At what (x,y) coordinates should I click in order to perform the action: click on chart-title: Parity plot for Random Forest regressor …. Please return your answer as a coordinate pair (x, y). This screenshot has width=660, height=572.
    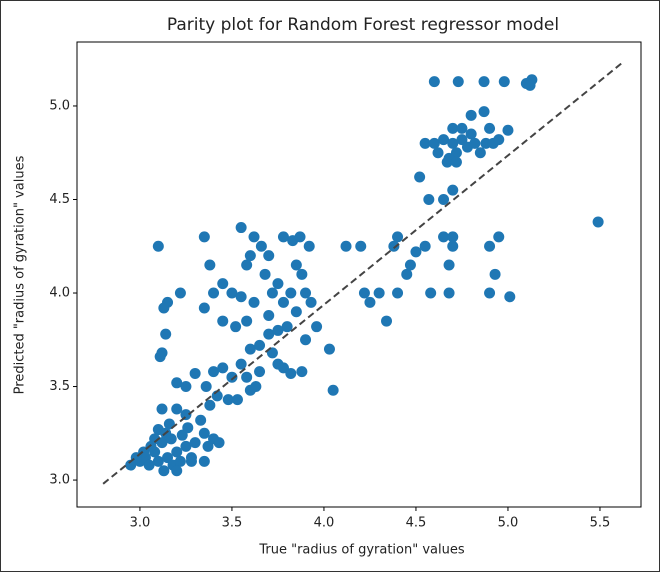
    Looking at the image, I should click on (363, 25).